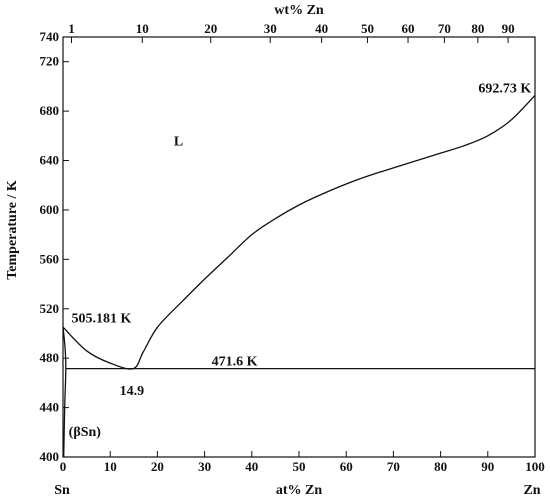 The image size is (550, 499). Describe the element at coordinates (487, 466) in the screenshot. I see `x-tick-label: 90` at that location.